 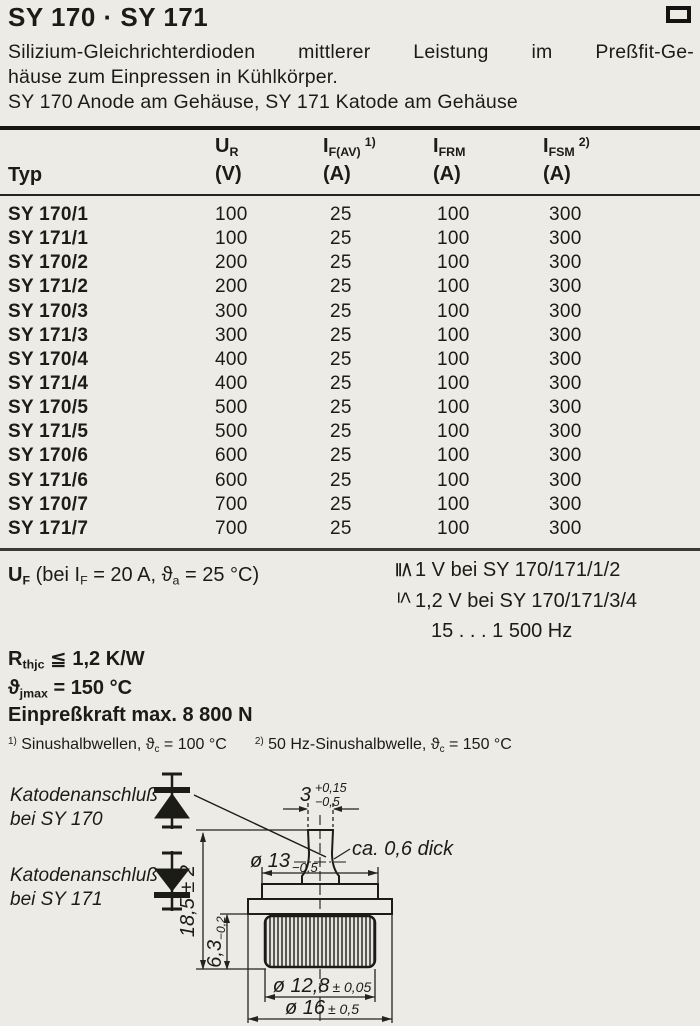 What do you see at coordinates (451, 160) in the screenshot?
I see `column-header-ifrm: IFRM (A)` at bounding box center [451, 160].